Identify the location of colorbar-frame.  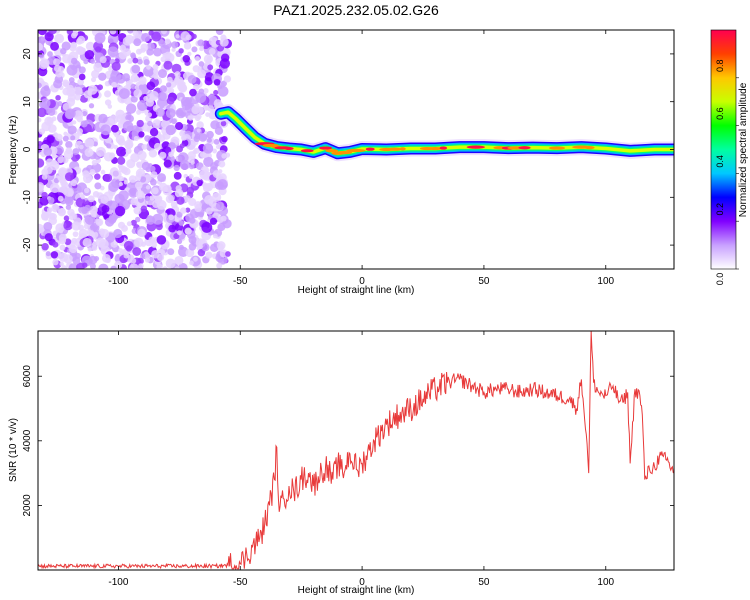
(723, 149).